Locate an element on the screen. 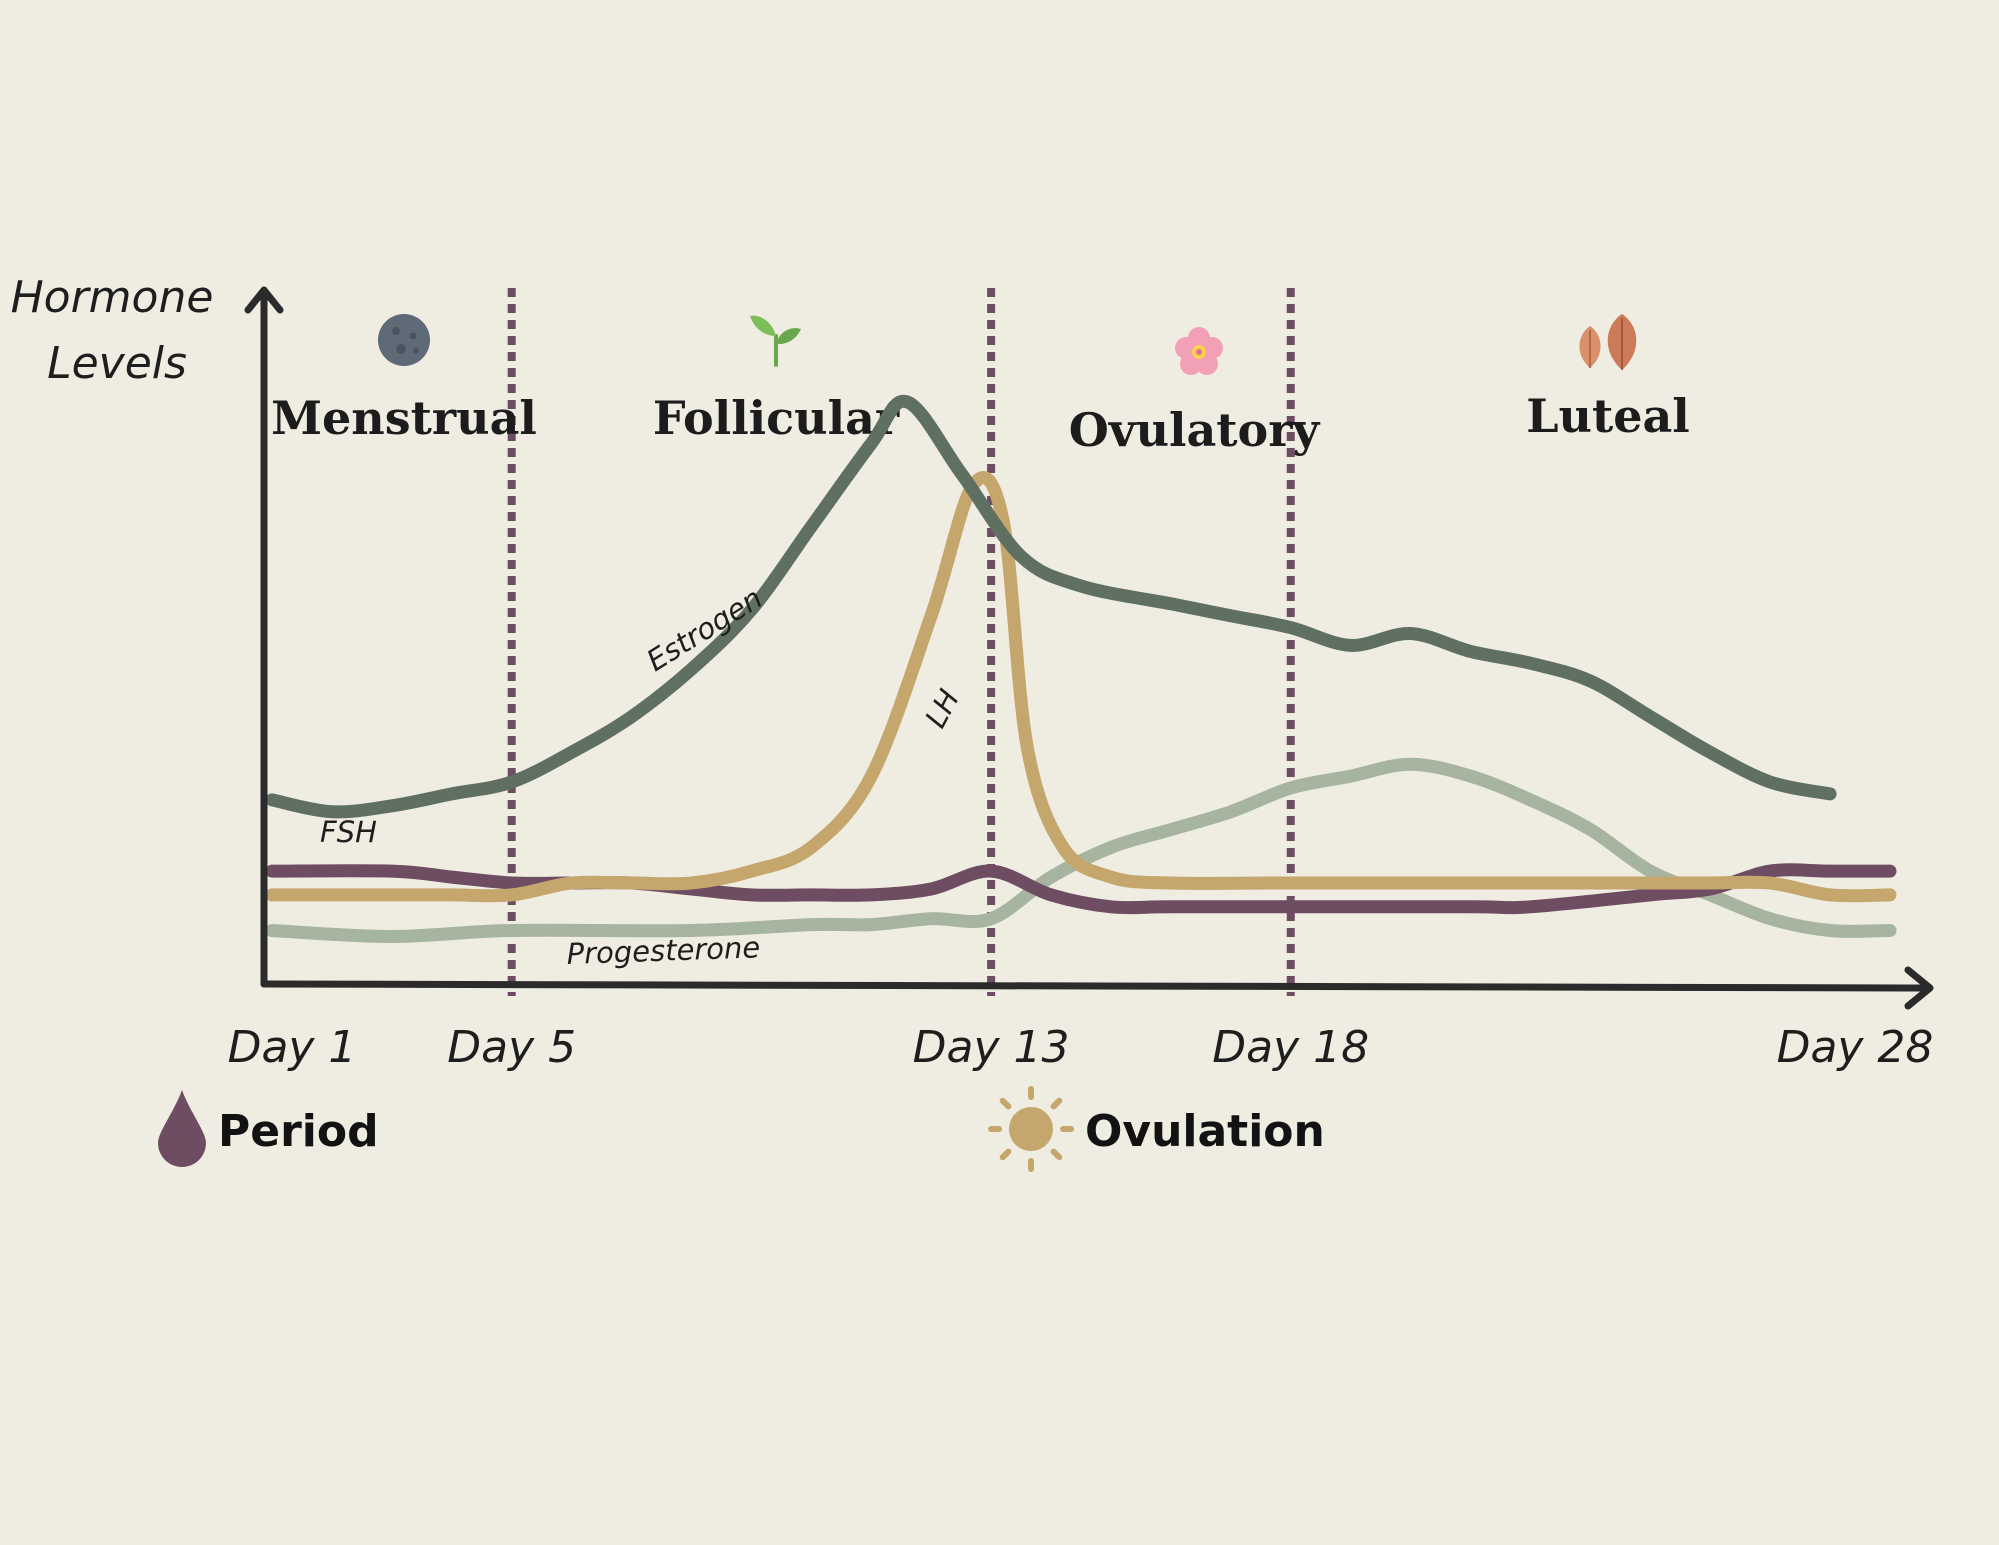 This screenshot has width=1999, height=1545. series-label-progesterone: Progesterone is located at coordinates (663, 950).